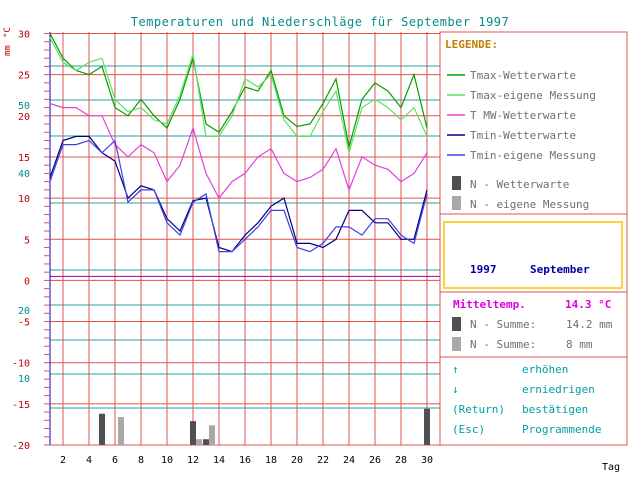 Image resolution: width=640 pixels, height=480 pixels. Describe the element at coordinates (468, 429) in the screenshot. I see `help-key: (Esc)` at that location.